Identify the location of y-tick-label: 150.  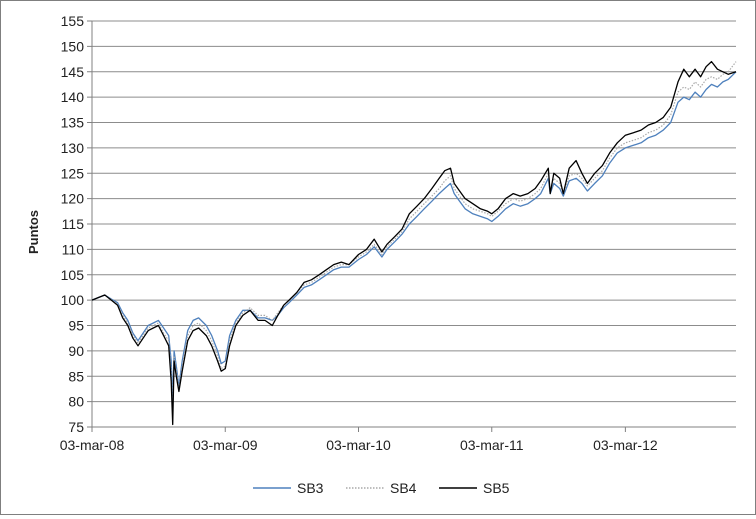
(73, 46).